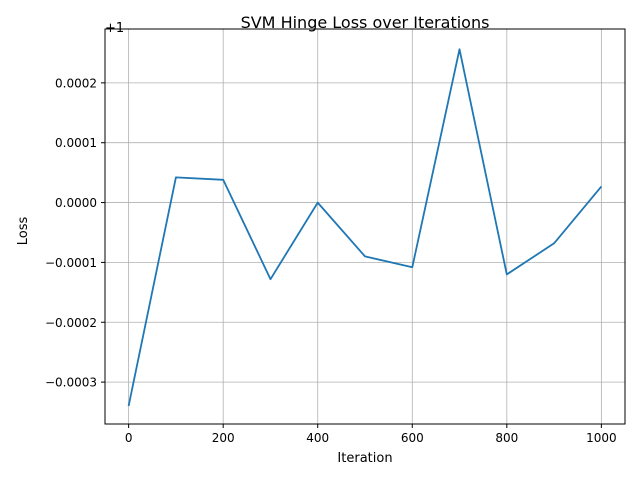 This screenshot has width=640, height=480. What do you see at coordinates (364, 458) in the screenshot?
I see `x-axis-label: Iteration` at bounding box center [364, 458].